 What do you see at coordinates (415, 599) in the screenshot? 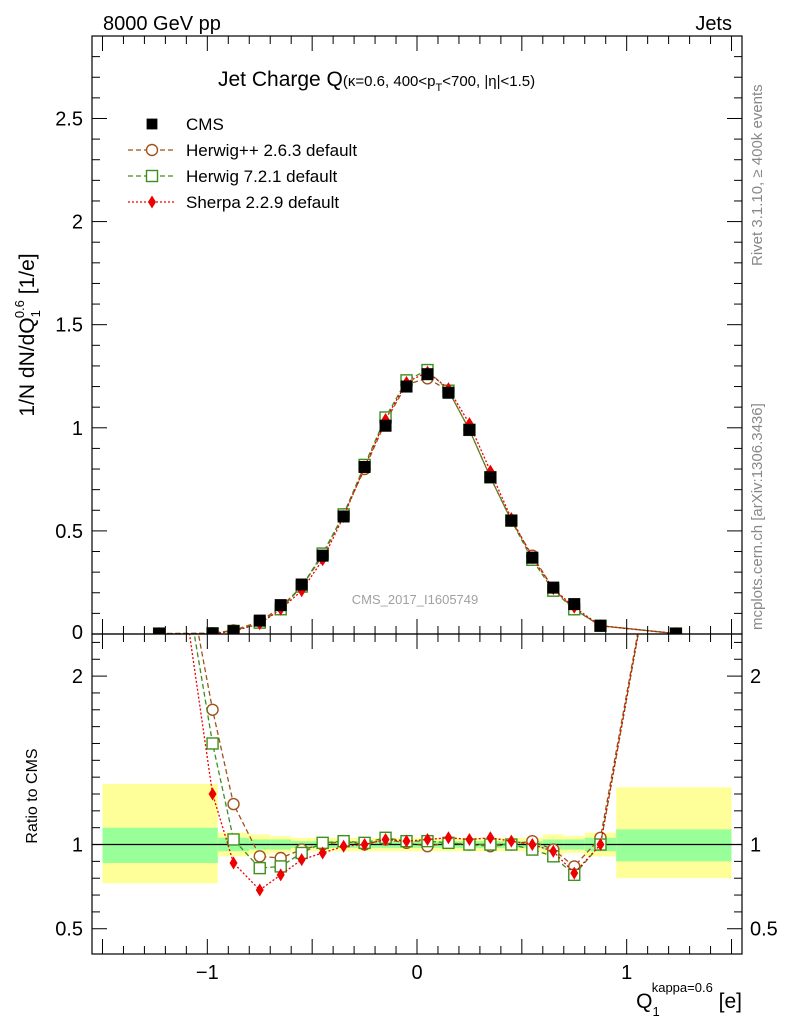
I see `analysis-watermark: CMS_2017_I1605749` at bounding box center [415, 599].